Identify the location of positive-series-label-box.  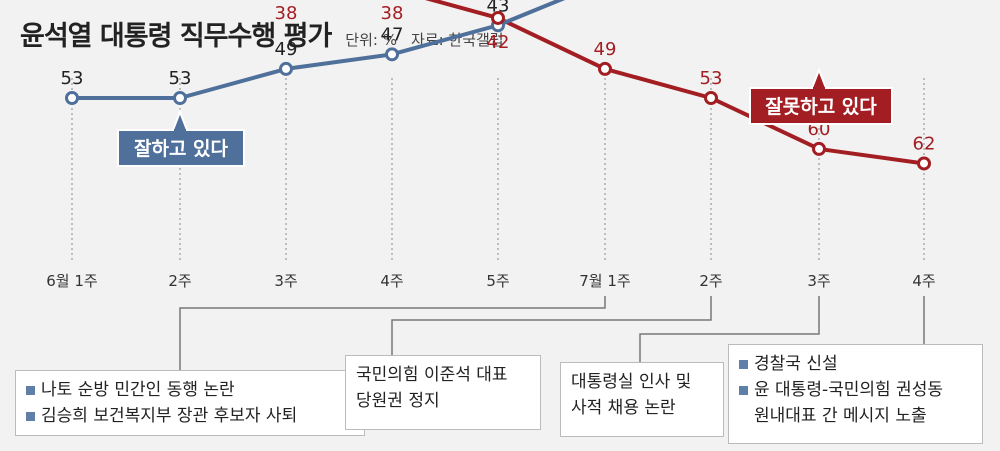
(181, 148).